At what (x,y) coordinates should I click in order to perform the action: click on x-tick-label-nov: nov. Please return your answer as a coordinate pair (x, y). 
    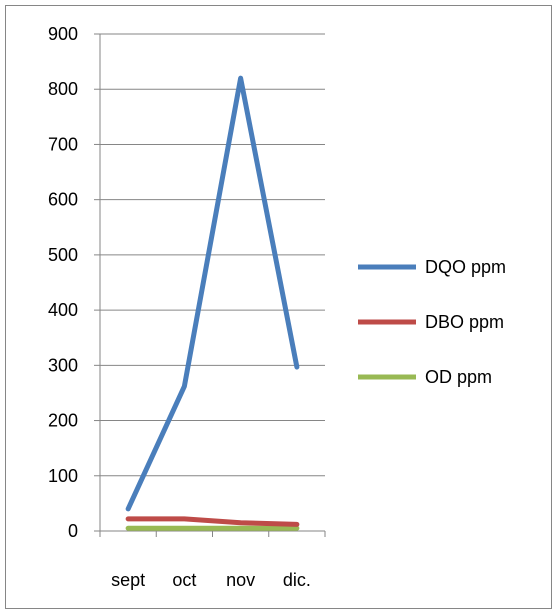
    Looking at the image, I should click on (240, 580).